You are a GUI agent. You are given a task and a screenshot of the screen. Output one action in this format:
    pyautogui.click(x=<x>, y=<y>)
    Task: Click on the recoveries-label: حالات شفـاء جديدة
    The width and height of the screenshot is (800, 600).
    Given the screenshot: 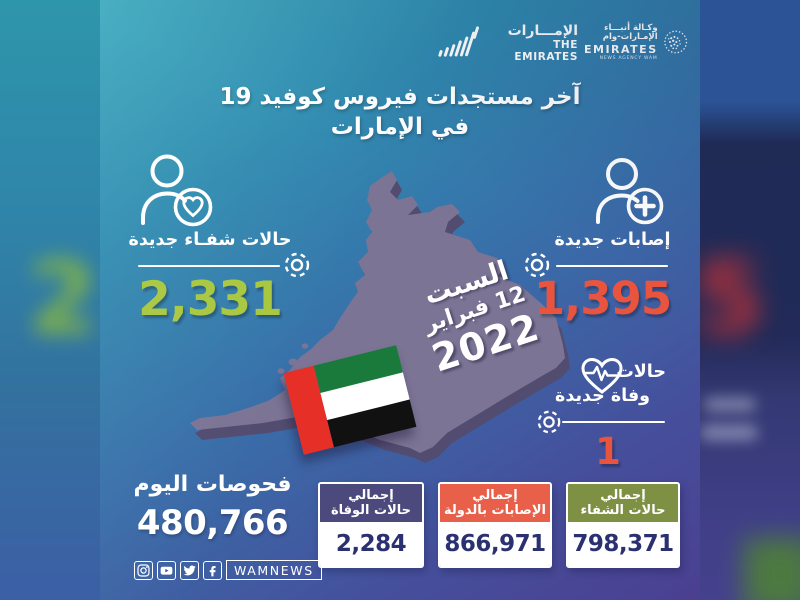 What is the action you would take?
    pyautogui.click(x=210, y=240)
    